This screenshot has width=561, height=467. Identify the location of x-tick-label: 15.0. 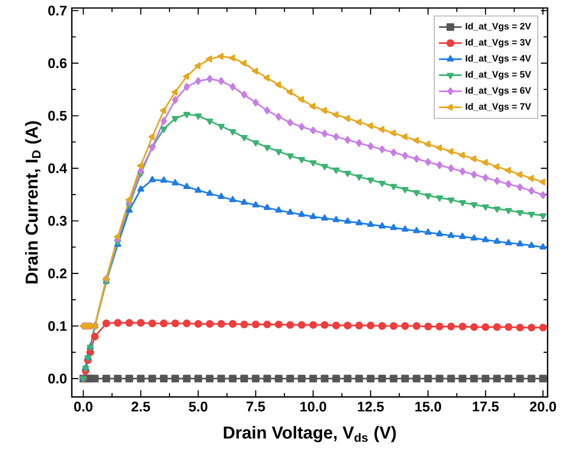
(428, 407).